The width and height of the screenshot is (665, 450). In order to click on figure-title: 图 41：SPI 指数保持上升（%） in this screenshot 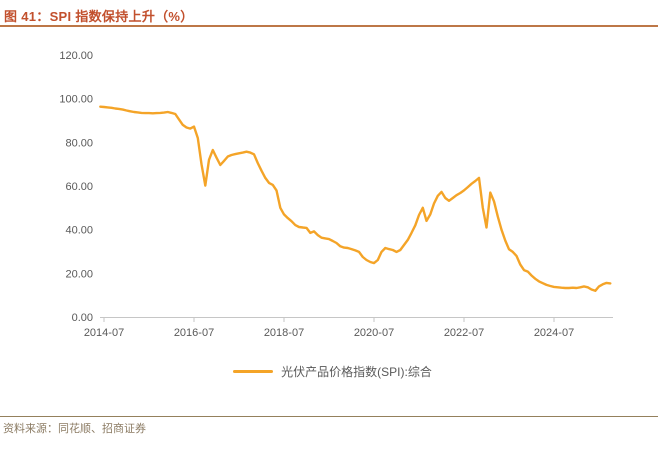, I will do `click(99, 16)`.